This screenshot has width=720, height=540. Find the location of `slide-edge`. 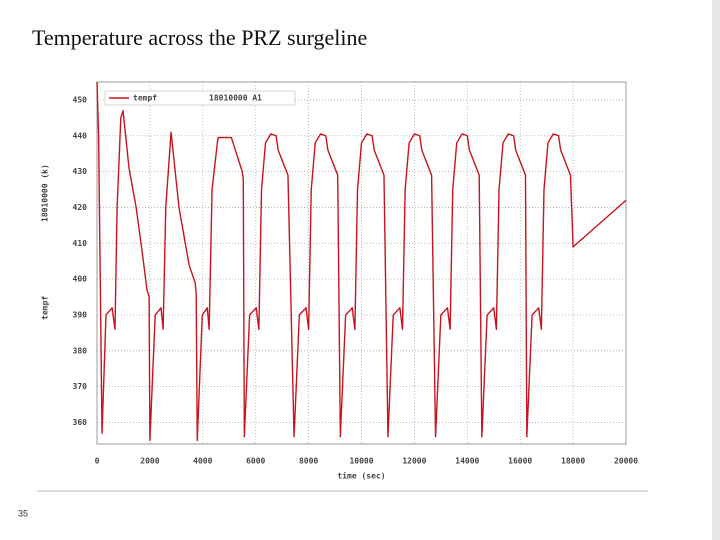

slide-edge is located at coordinates (716, 270).